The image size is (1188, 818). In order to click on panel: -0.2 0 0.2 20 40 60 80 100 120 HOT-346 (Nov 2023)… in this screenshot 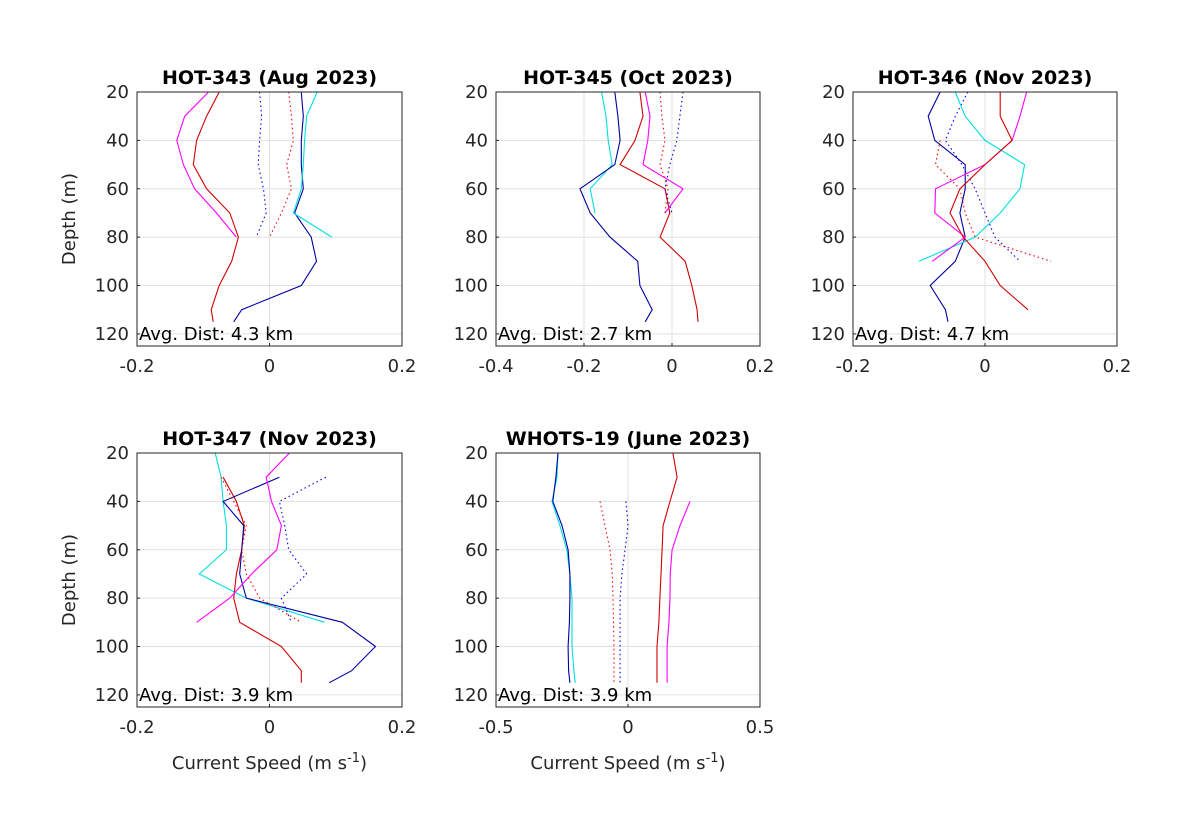, I will do `click(971, 222)`.